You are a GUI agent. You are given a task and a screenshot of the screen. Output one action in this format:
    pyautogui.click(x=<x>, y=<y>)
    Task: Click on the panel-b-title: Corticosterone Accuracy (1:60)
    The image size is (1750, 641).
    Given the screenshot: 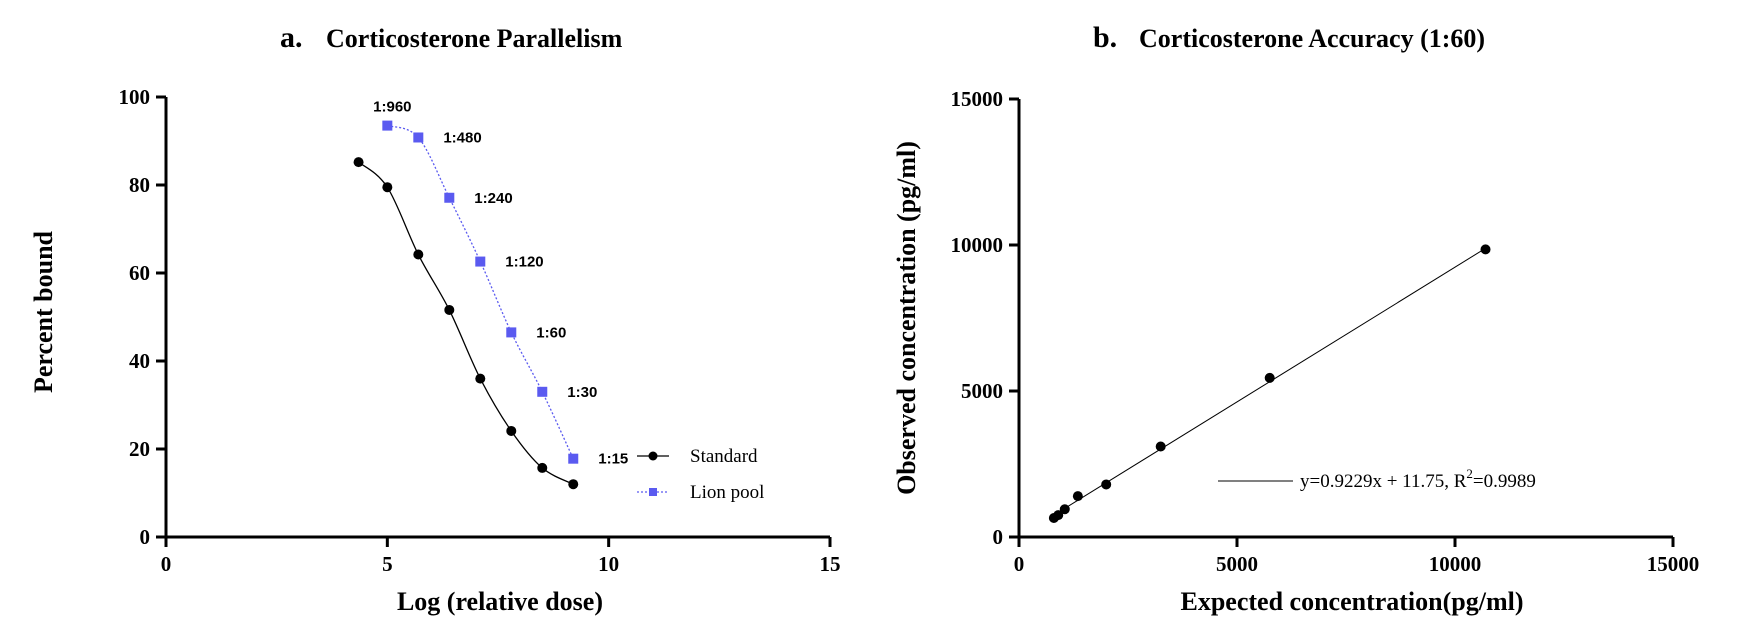 What is the action you would take?
    pyautogui.click(x=1312, y=38)
    